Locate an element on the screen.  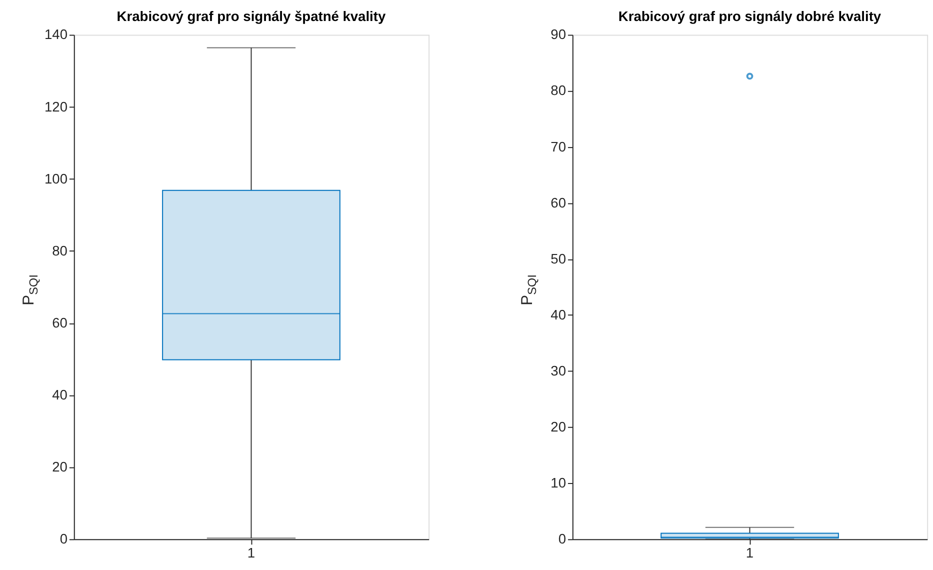
y-tick-label: 100 is located at coordinates (56, 178).